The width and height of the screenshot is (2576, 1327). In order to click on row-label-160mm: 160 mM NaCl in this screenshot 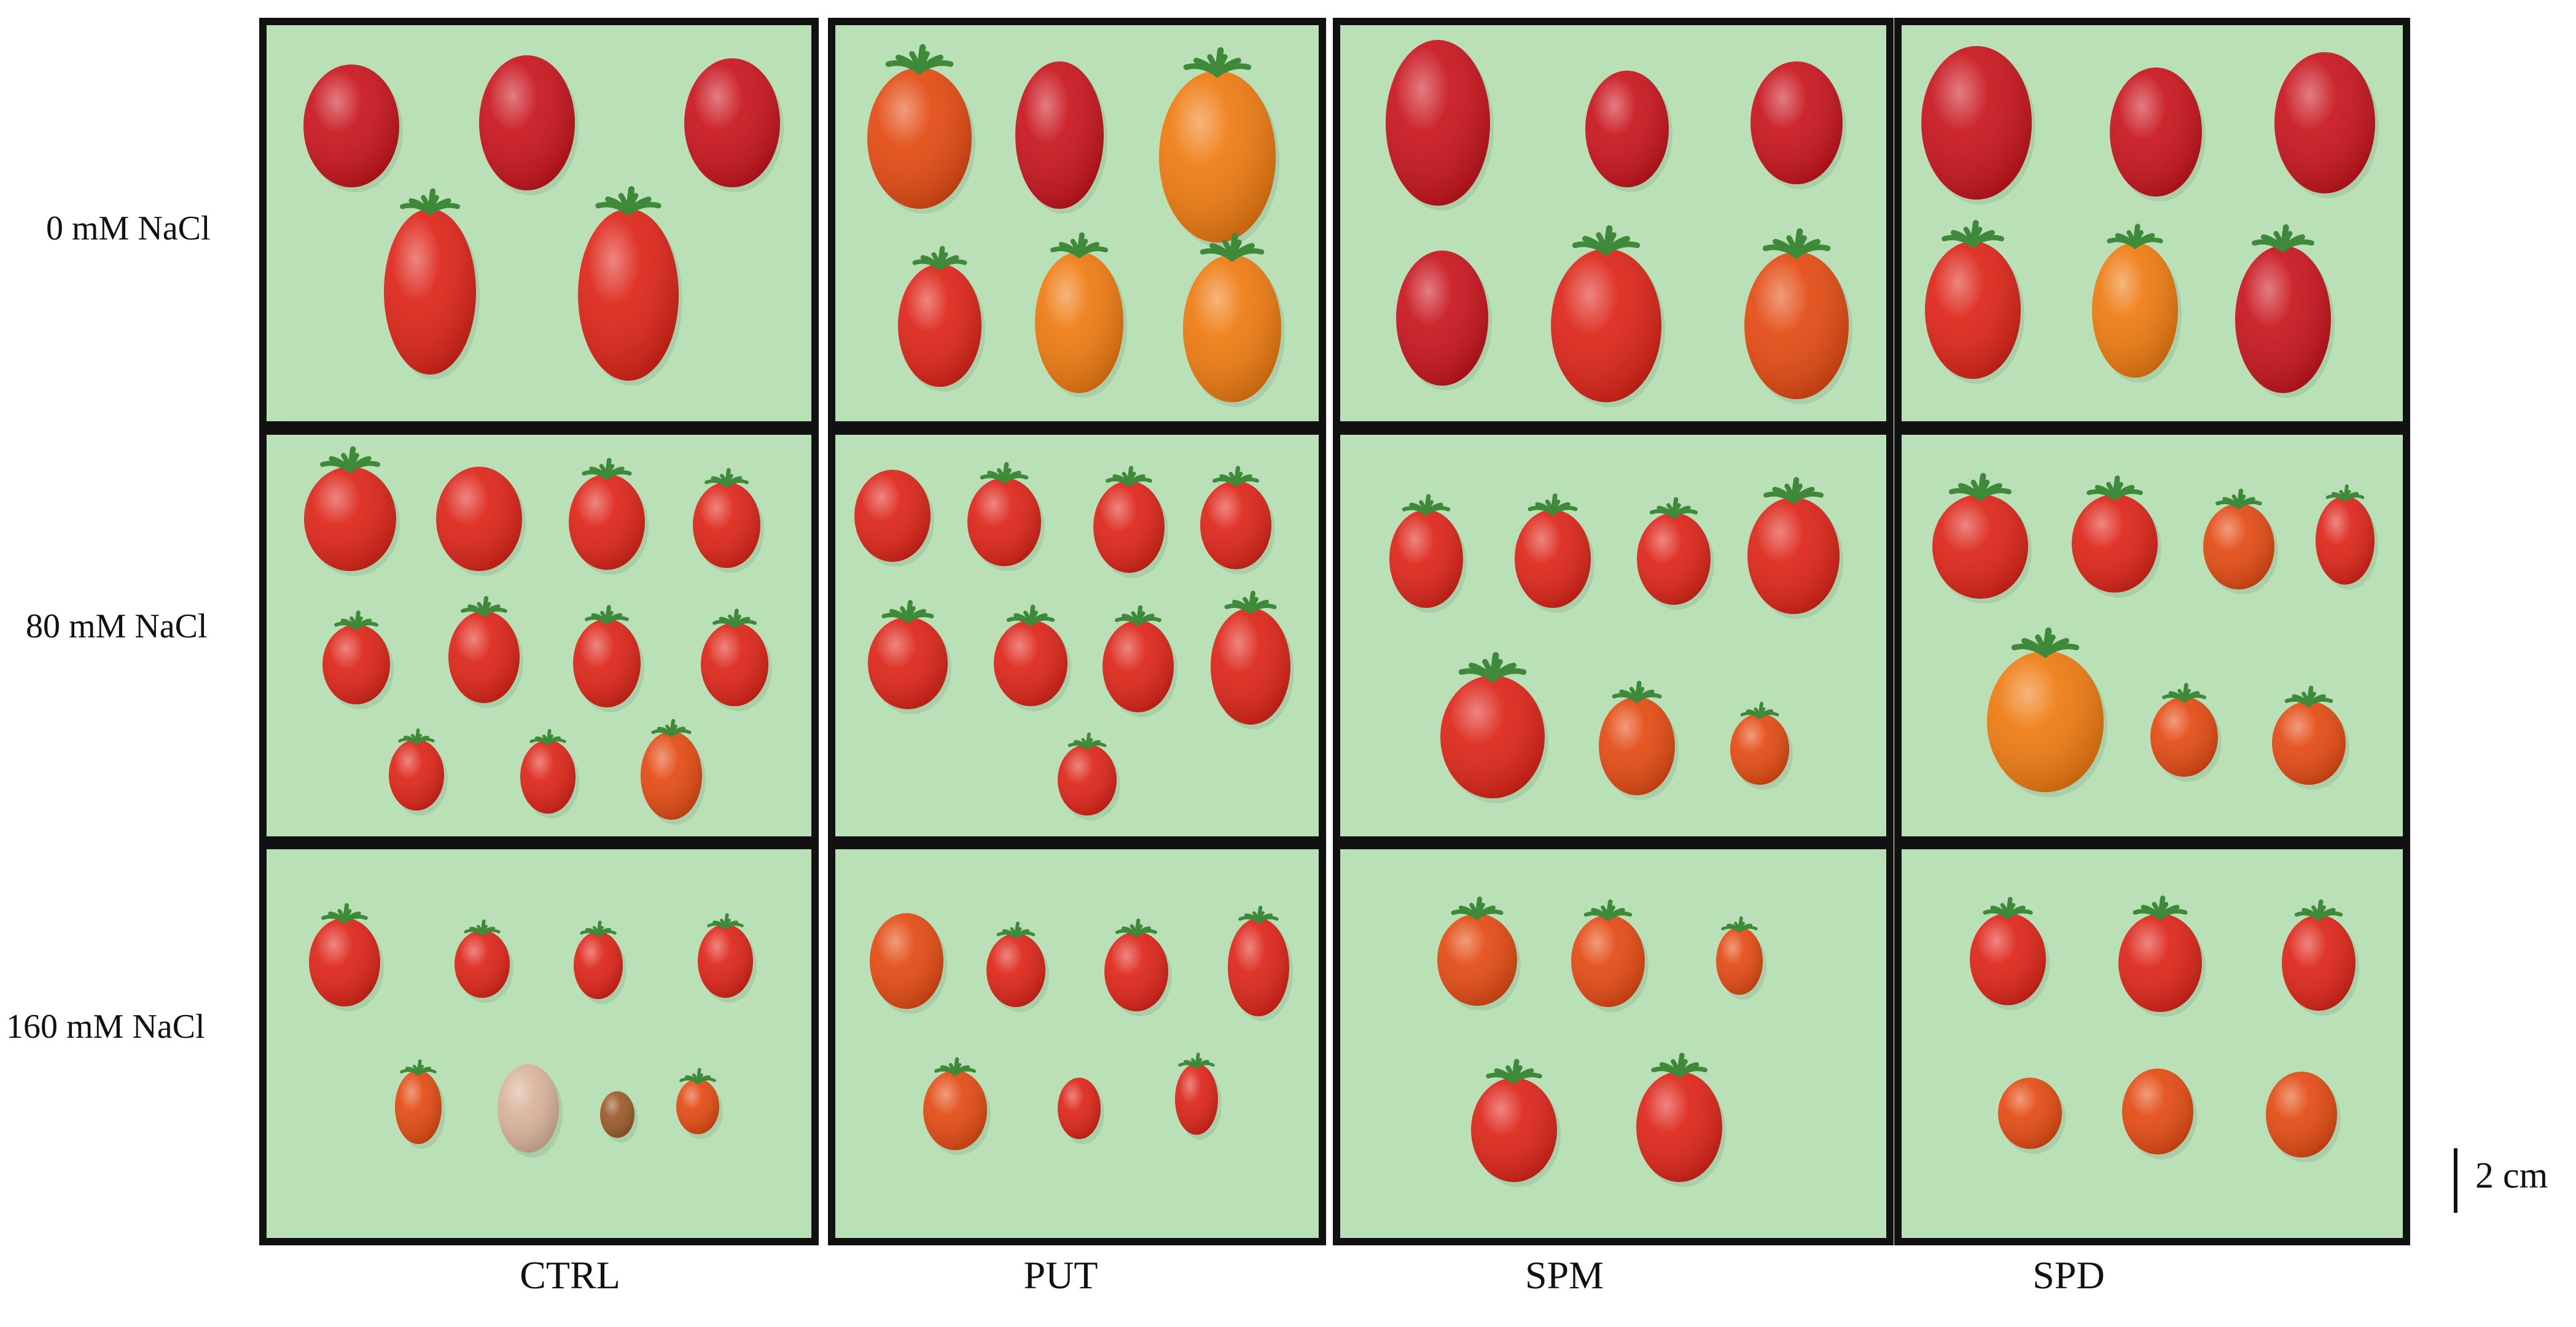, I will do `click(105, 1027)`.